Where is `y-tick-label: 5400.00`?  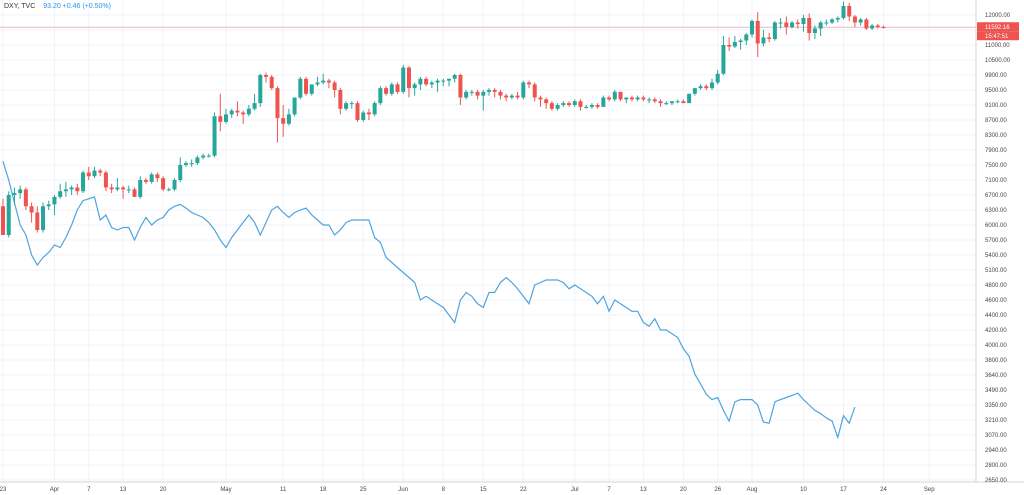
y-tick-label: 5400.00 is located at coordinates (996, 256).